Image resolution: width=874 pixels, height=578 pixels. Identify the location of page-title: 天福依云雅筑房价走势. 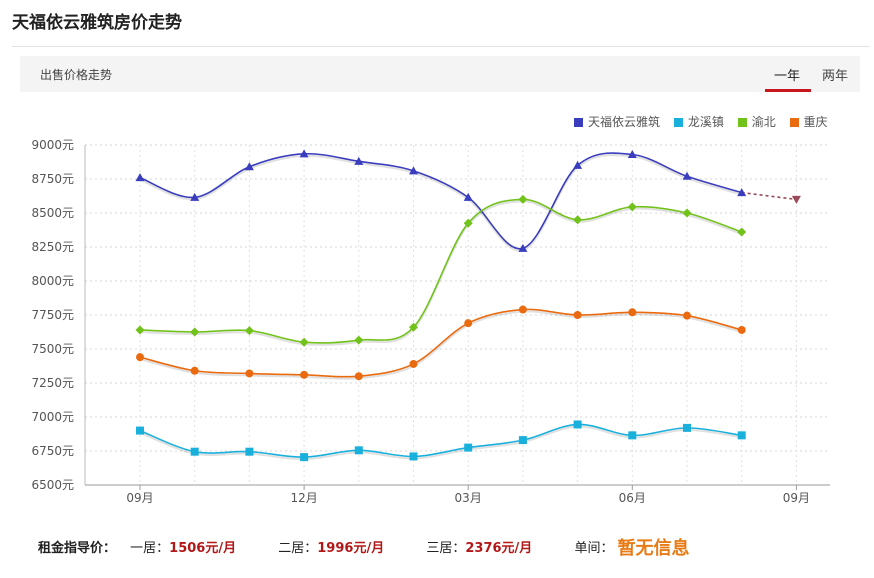
(97, 23).